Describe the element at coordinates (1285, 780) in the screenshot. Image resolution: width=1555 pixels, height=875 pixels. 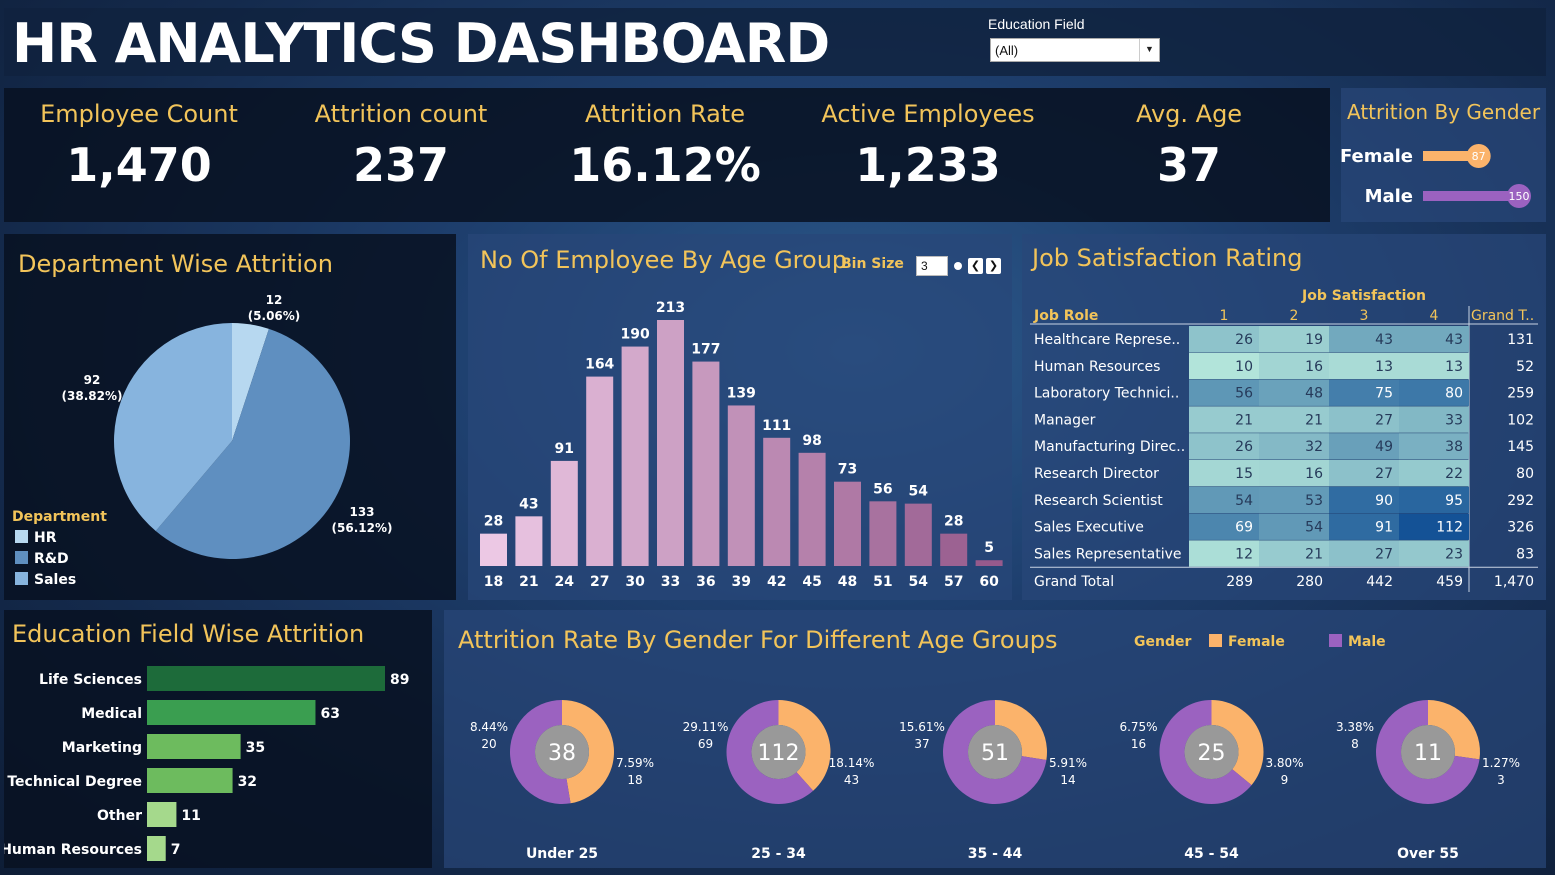
I see `female-count-label: 9` at that location.